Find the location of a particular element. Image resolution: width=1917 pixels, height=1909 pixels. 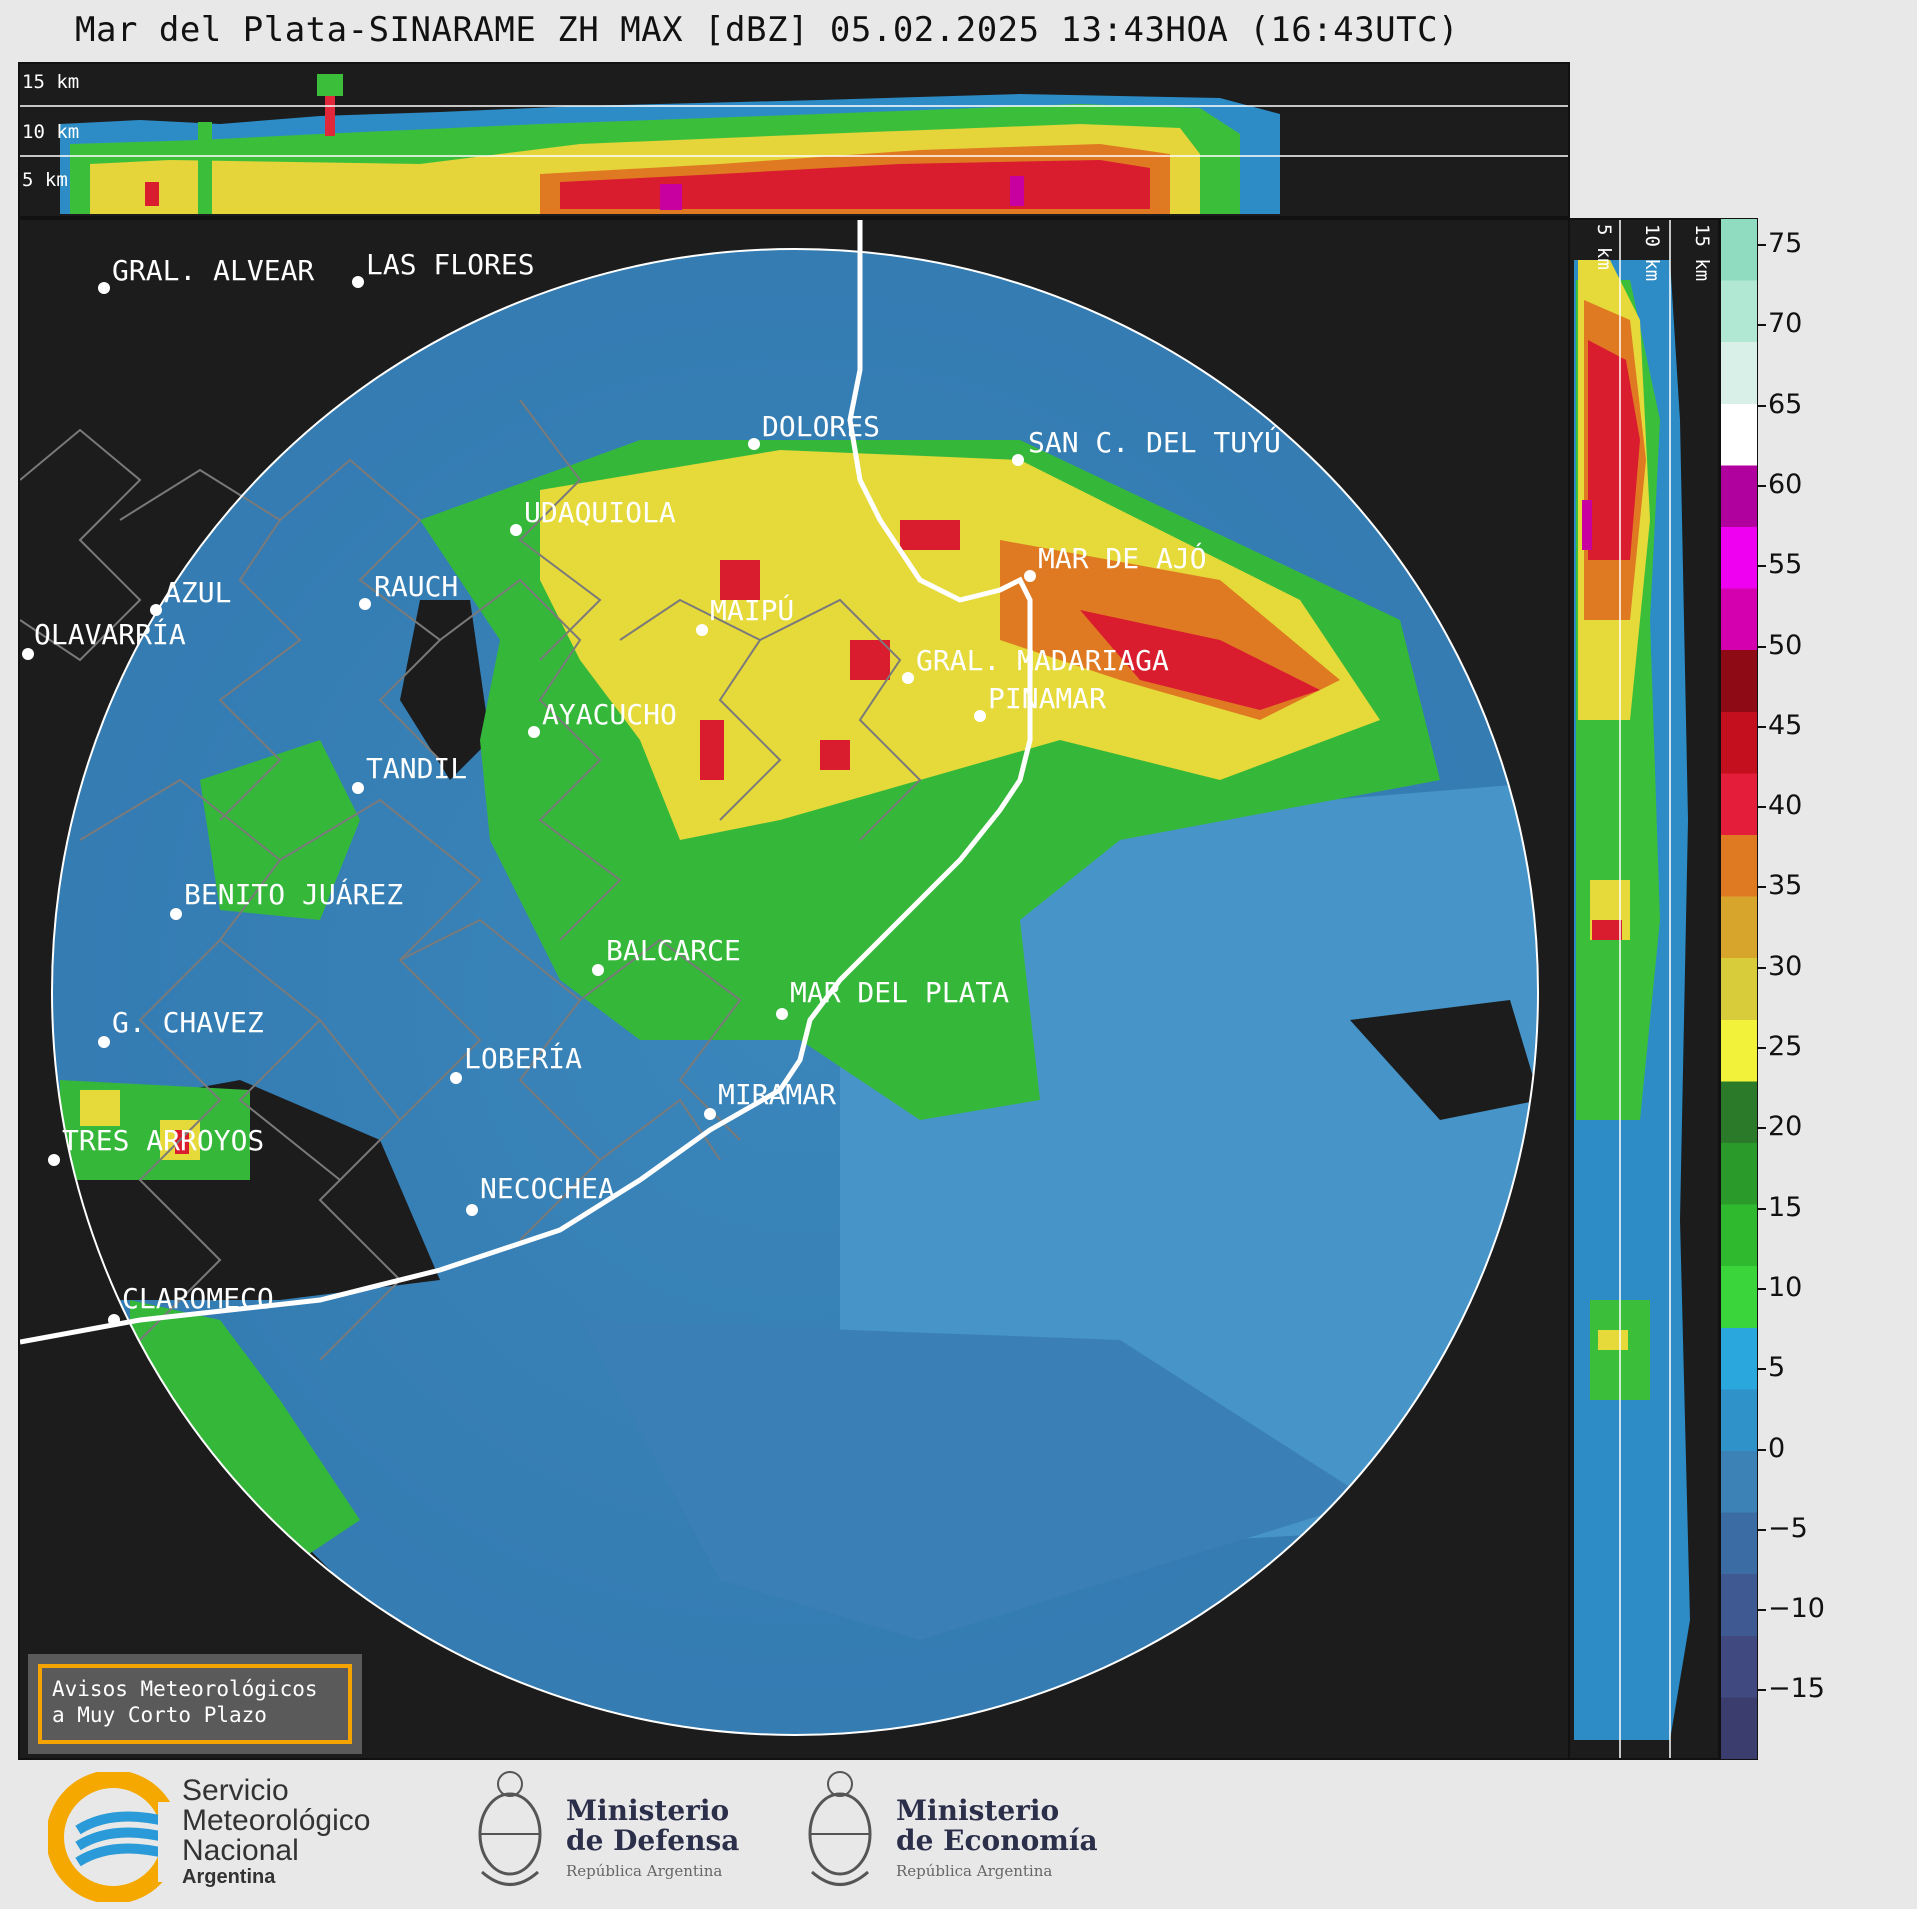

town-label: NECOCHEA is located at coordinates (547, 1188).